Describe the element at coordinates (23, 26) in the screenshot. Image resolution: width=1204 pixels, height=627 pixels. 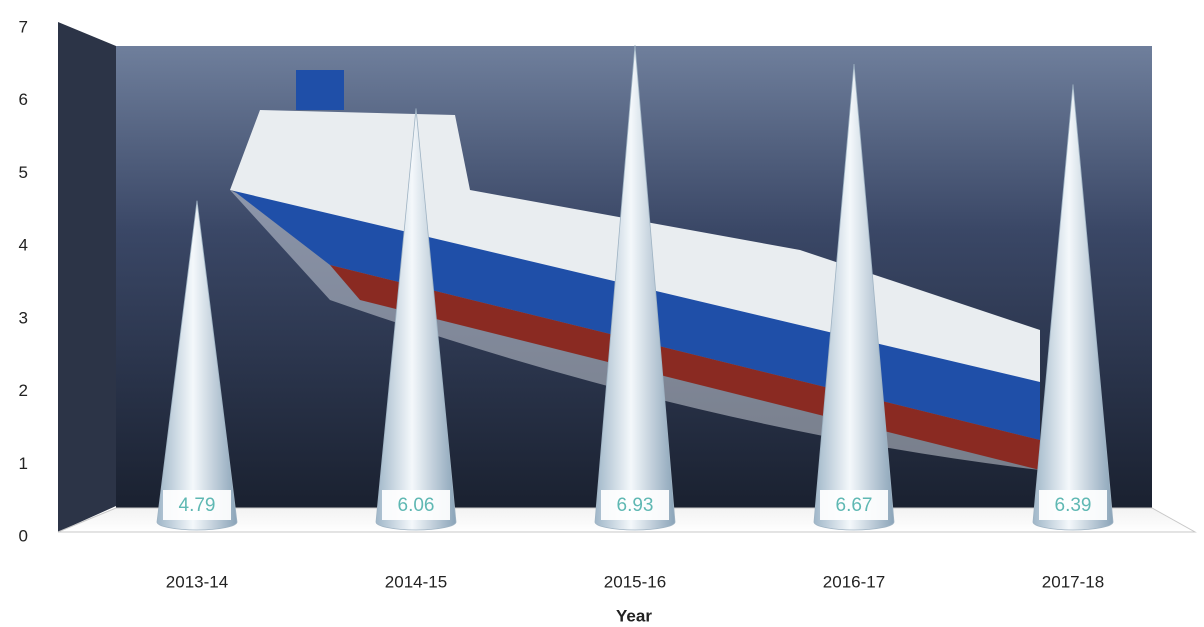
I see `y-tick-label: 7` at that location.